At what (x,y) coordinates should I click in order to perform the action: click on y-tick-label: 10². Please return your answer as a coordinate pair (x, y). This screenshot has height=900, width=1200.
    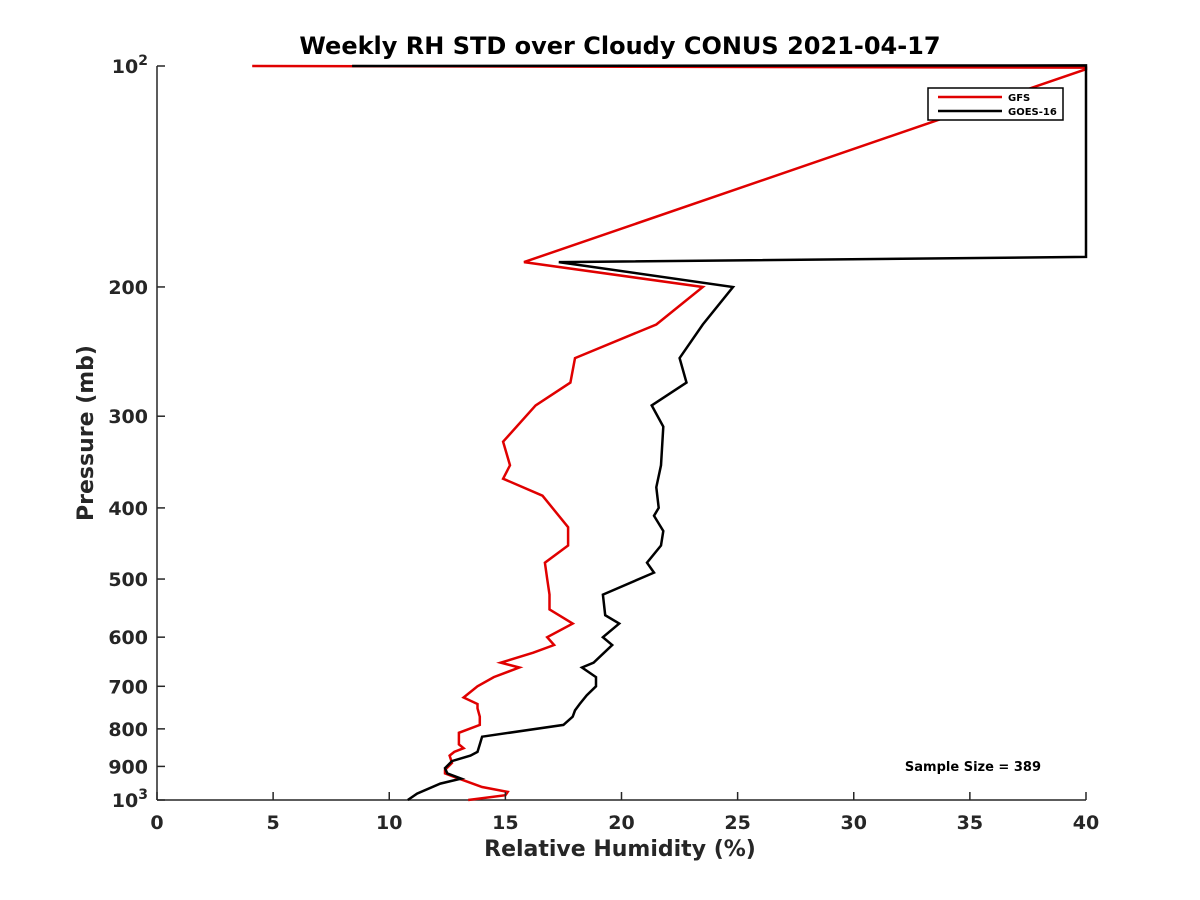
    Looking at the image, I should click on (130, 65).